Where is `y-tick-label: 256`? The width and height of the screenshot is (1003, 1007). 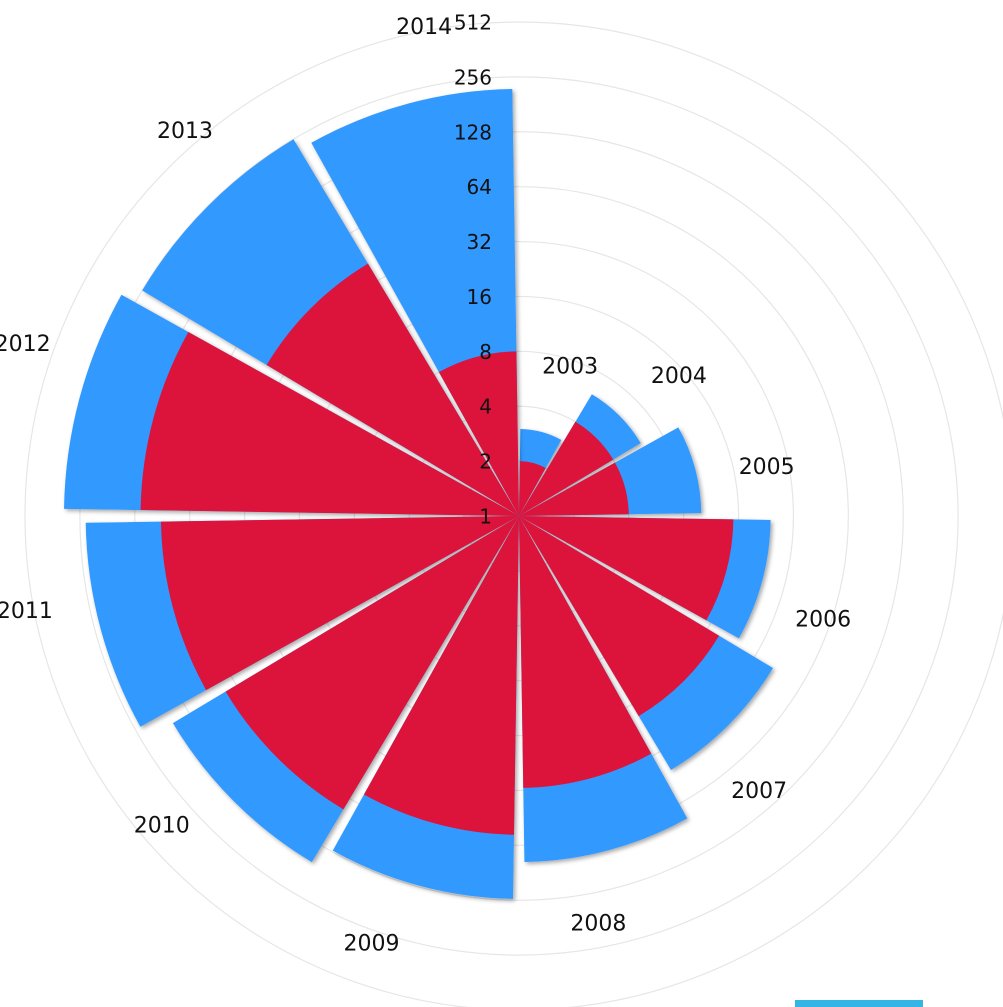 y-tick-label: 256 is located at coordinates (473, 77).